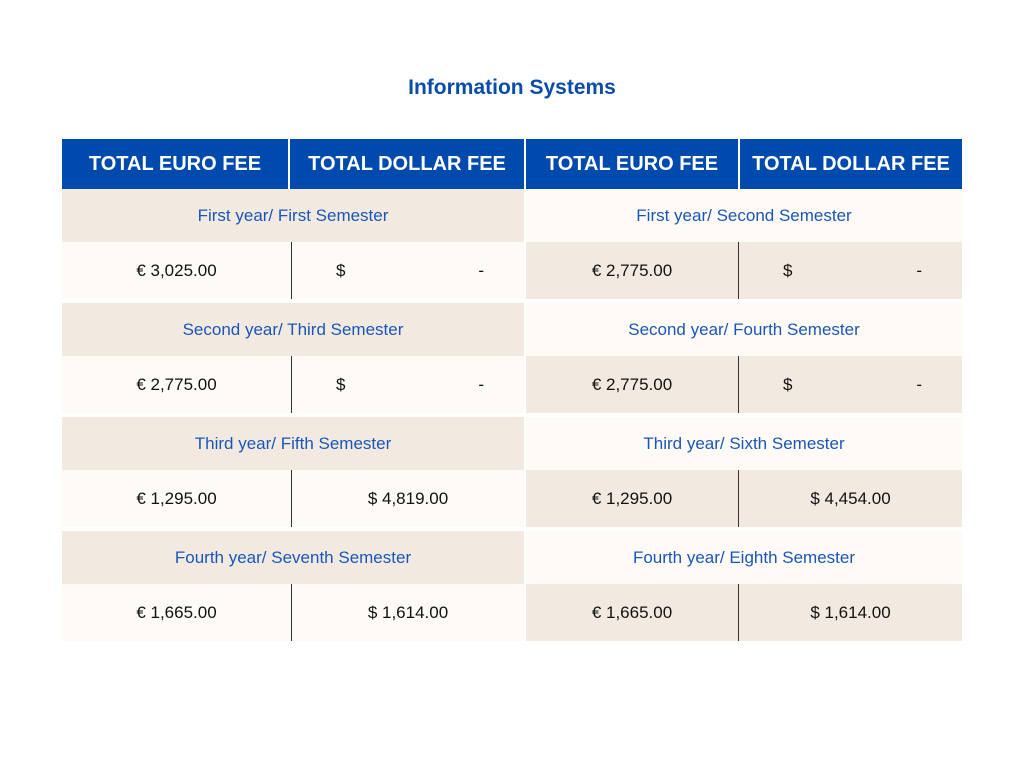 The height and width of the screenshot is (768, 1024). What do you see at coordinates (512, 87) in the screenshot?
I see `page-title: Information Systems` at bounding box center [512, 87].